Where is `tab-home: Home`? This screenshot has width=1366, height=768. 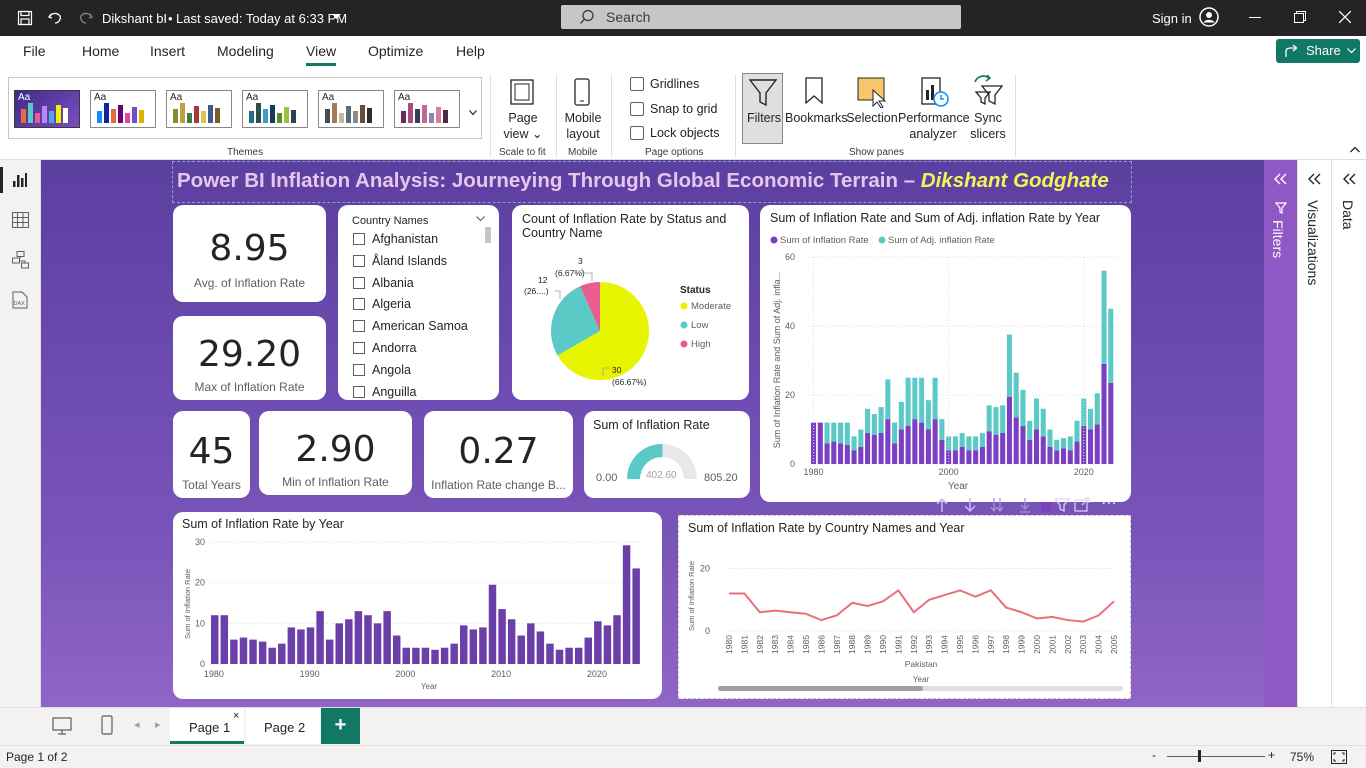 tab-home: Home is located at coordinates (101, 51).